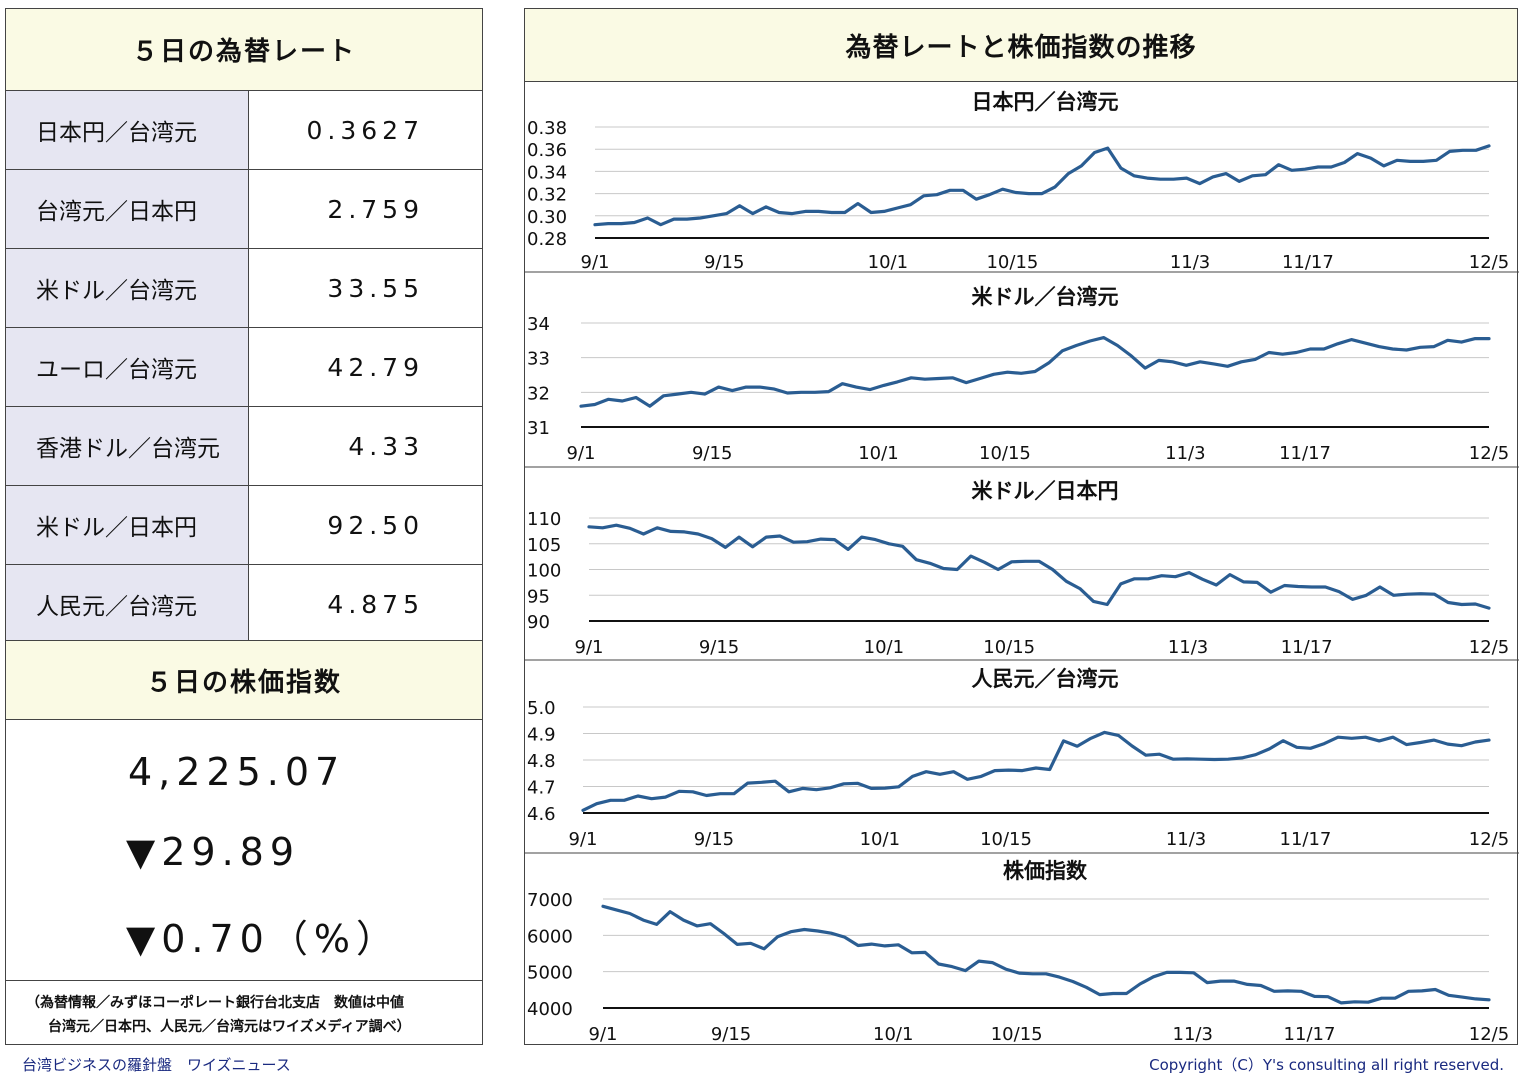 This screenshot has width=1522, height=1081. I want to click on y-tick-label: 0.32, so click(547, 195).